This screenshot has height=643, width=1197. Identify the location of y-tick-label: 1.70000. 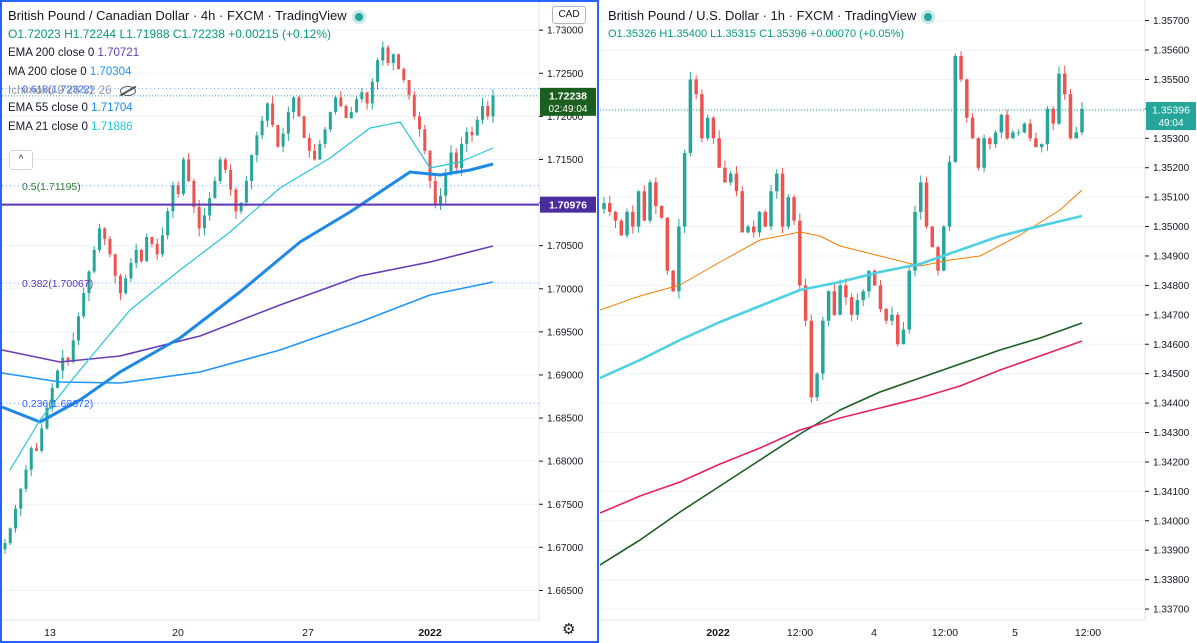
(565, 289).